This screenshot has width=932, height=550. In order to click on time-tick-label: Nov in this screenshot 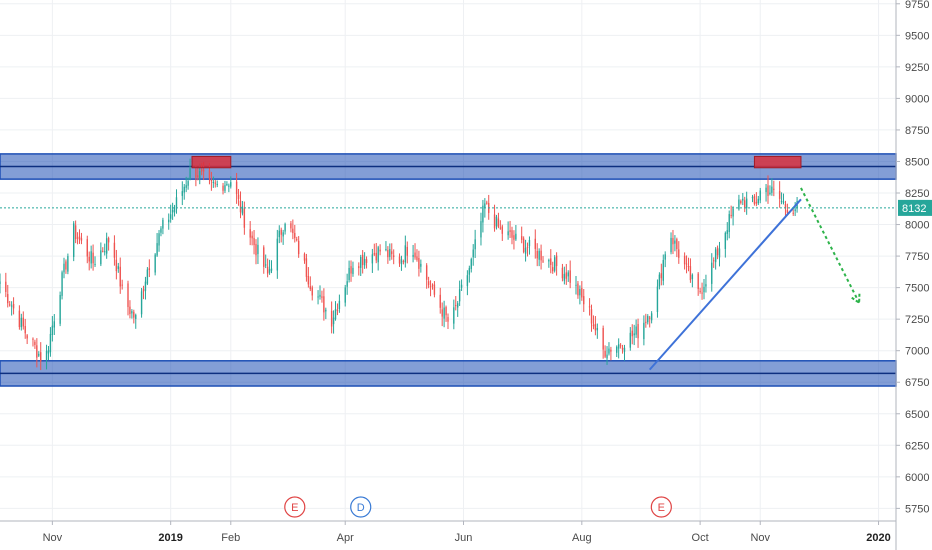, I will do `click(53, 538)`.